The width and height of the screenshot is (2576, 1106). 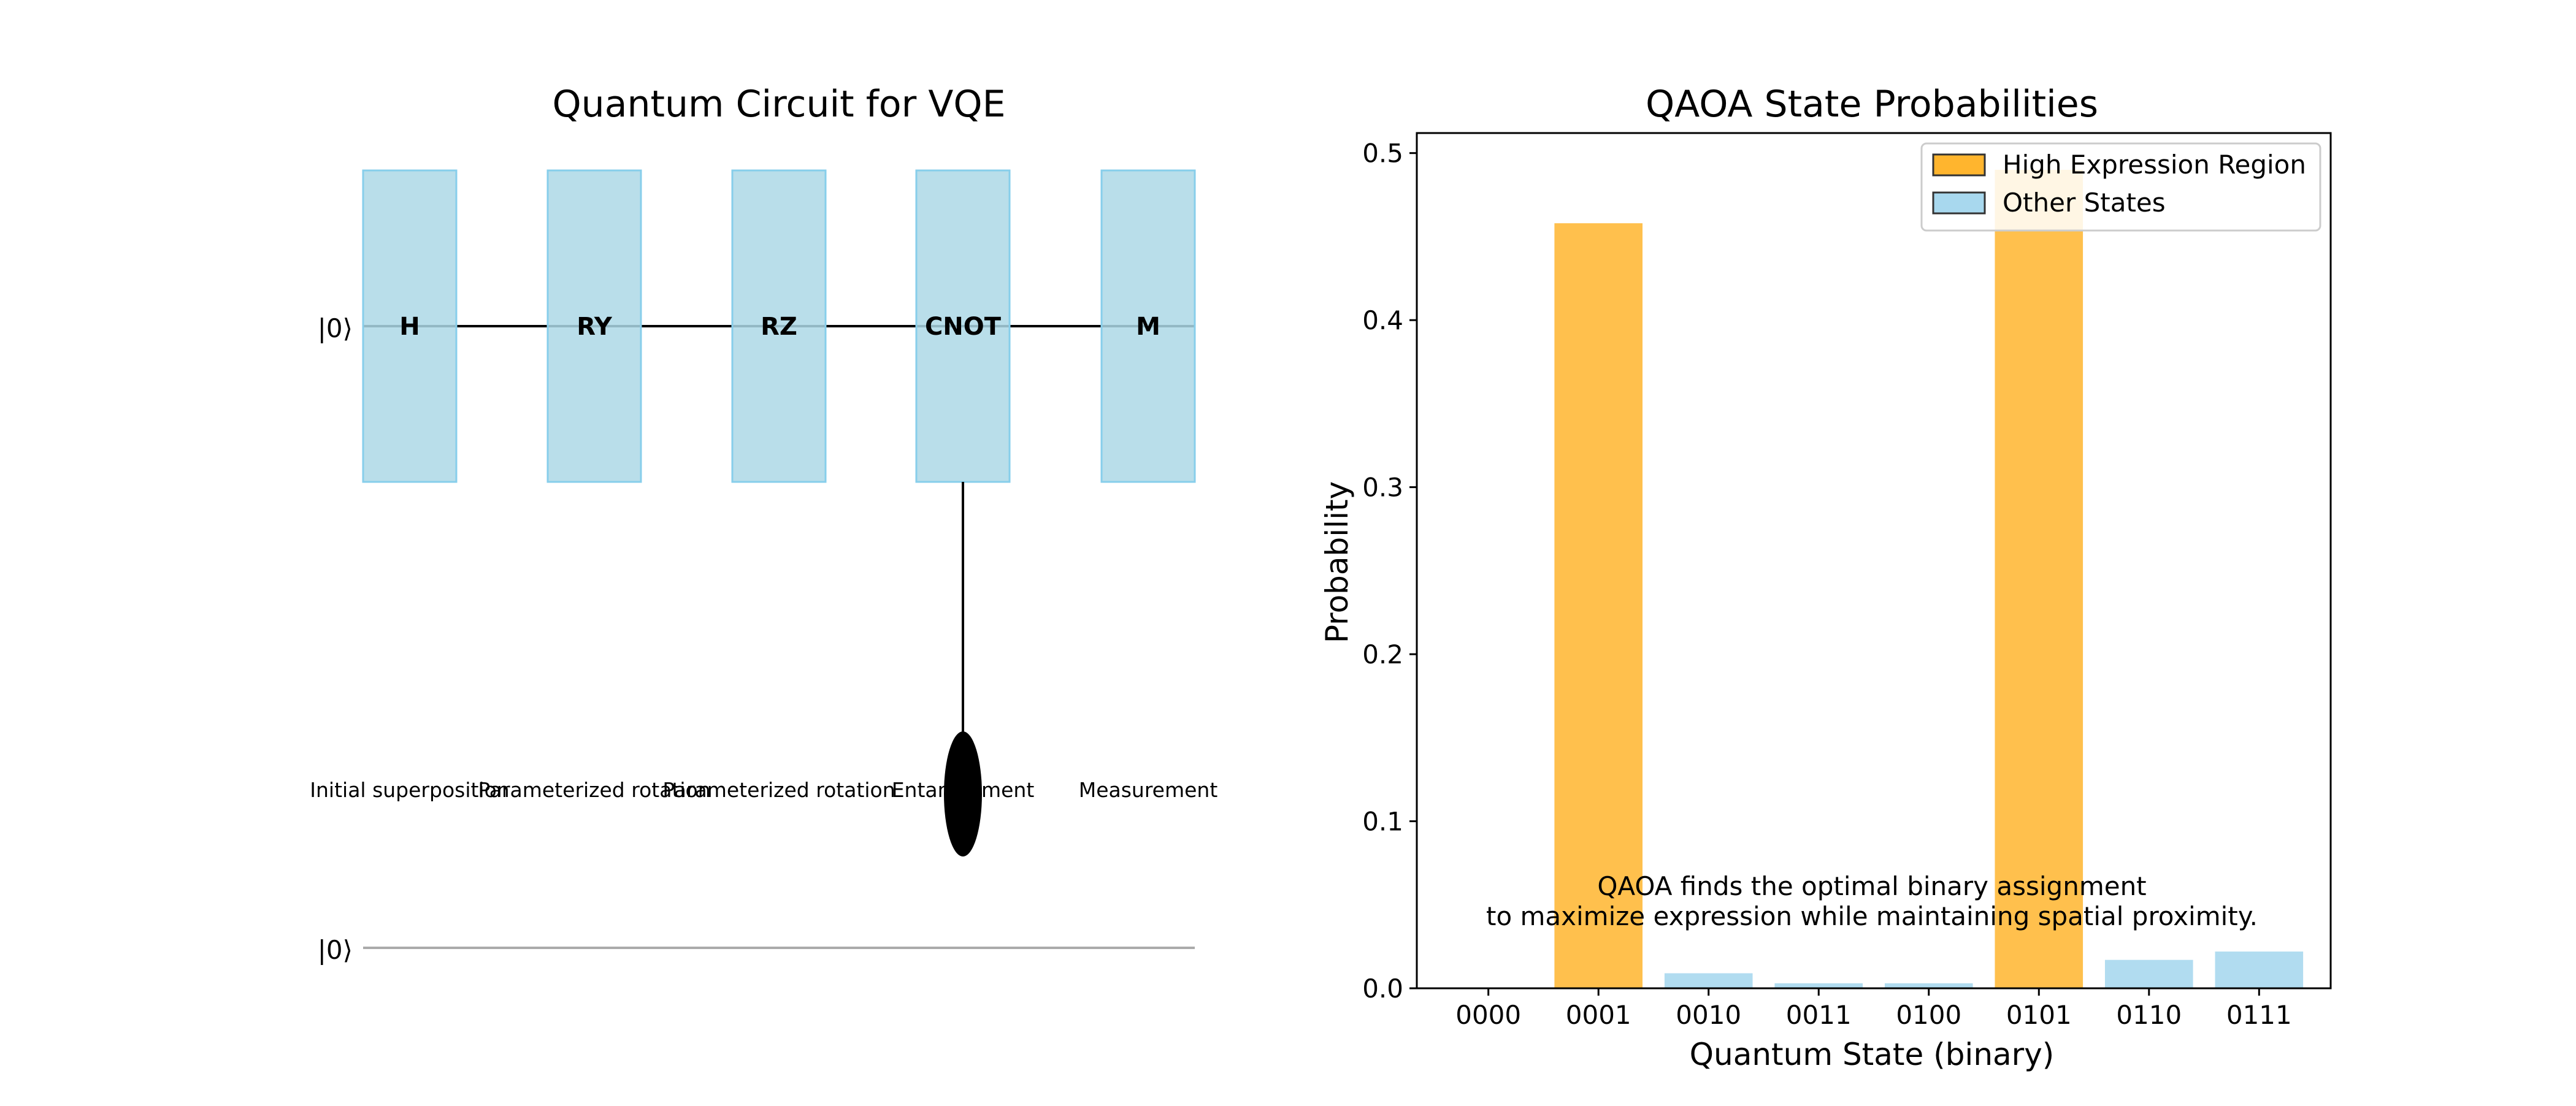 What do you see at coordinates (1389, 571) in the screenshot?
I see `y-axis-ticks: 0.0 0.1 0.2 0.3 0.4 0.5` at bounding box center [1389, 571].